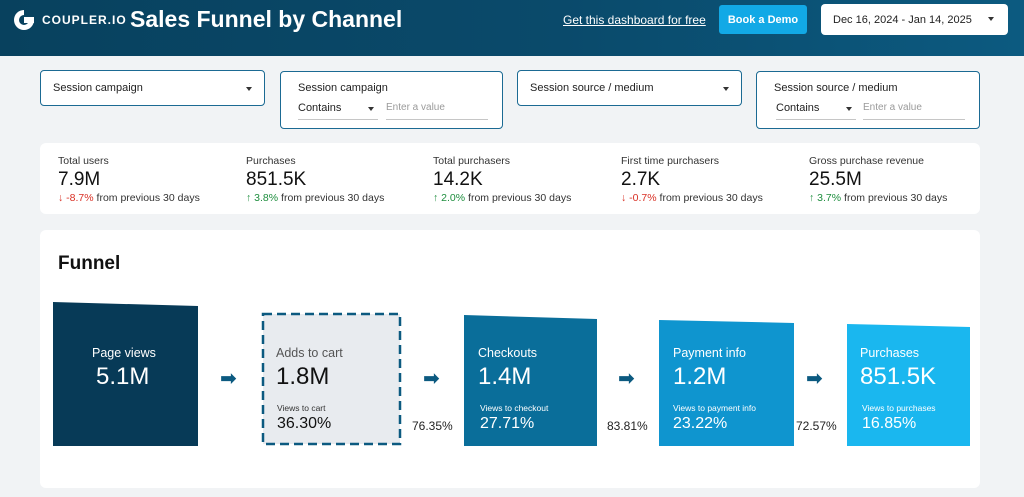 This screenshot has width=1024, height=497. What do you see at coordinates (391, 100) in the screenshot?
I see `session-campaign-filter: Session campaign Contains Enter a value` at bounding box center [391, 100].